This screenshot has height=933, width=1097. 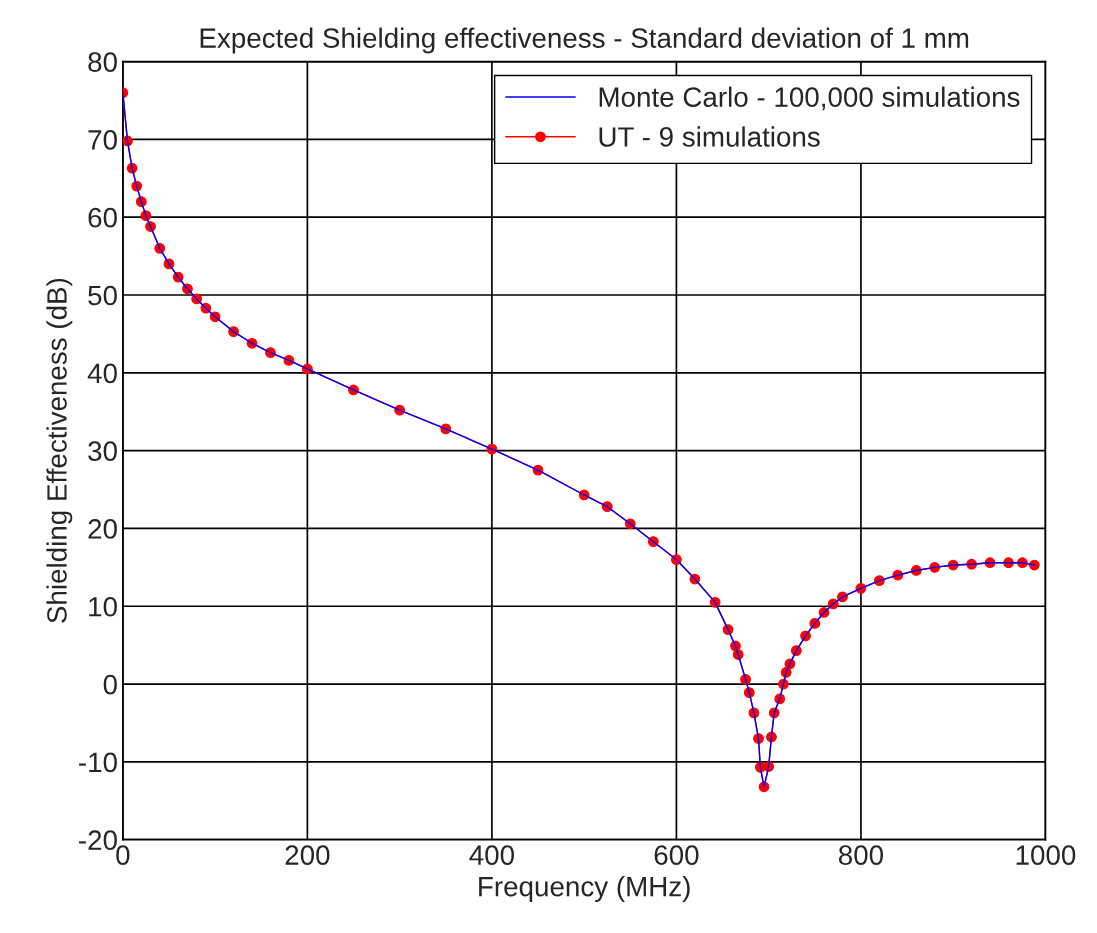 I want to click on y-tick-label: 30, so click(x=102, y=451).